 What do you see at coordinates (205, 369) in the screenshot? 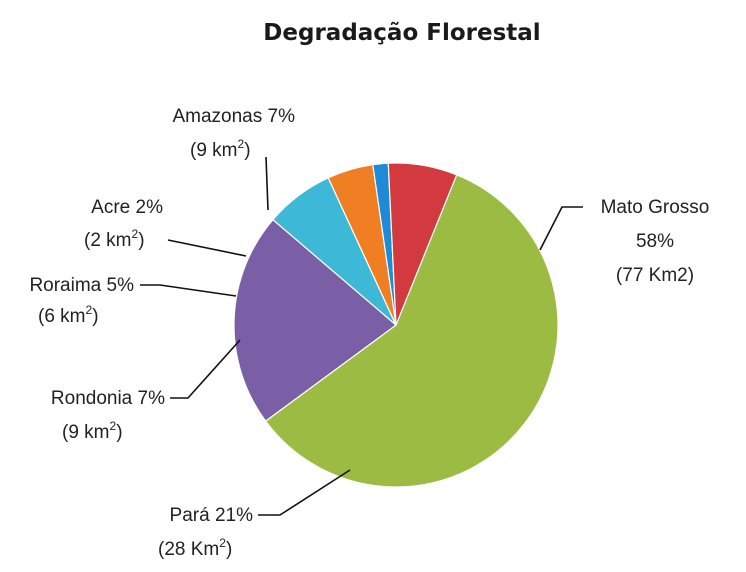
I see `leader-line-rondonia` at bounding box center [205, 369].